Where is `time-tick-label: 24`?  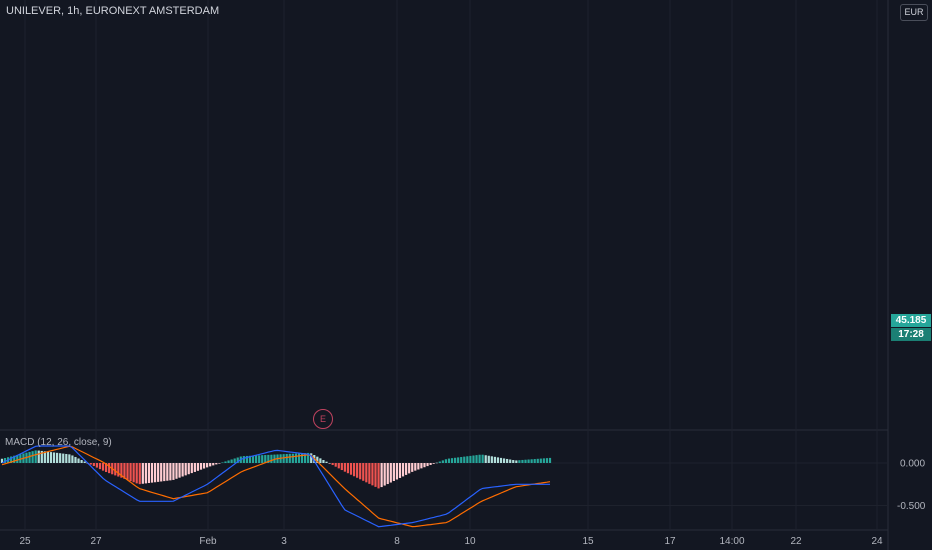 time-tick-label: 24 is located at coordinates (877, 541).